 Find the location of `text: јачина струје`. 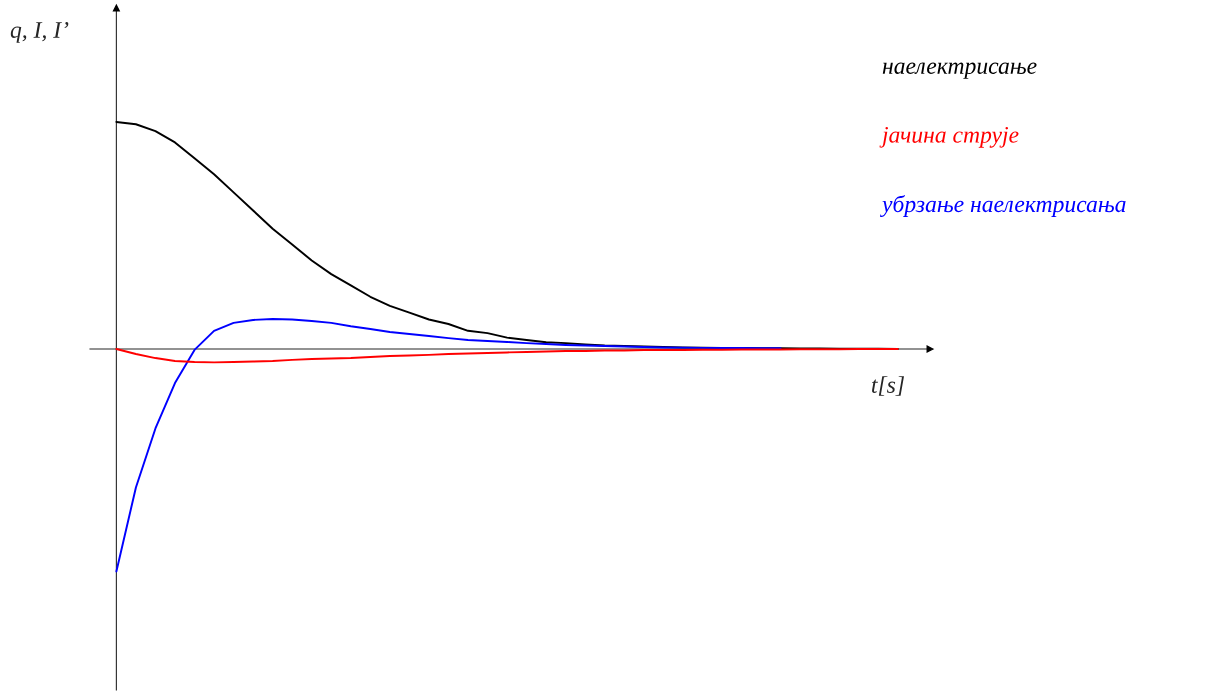

text: јачина струје is located at coordinates (949, 137).